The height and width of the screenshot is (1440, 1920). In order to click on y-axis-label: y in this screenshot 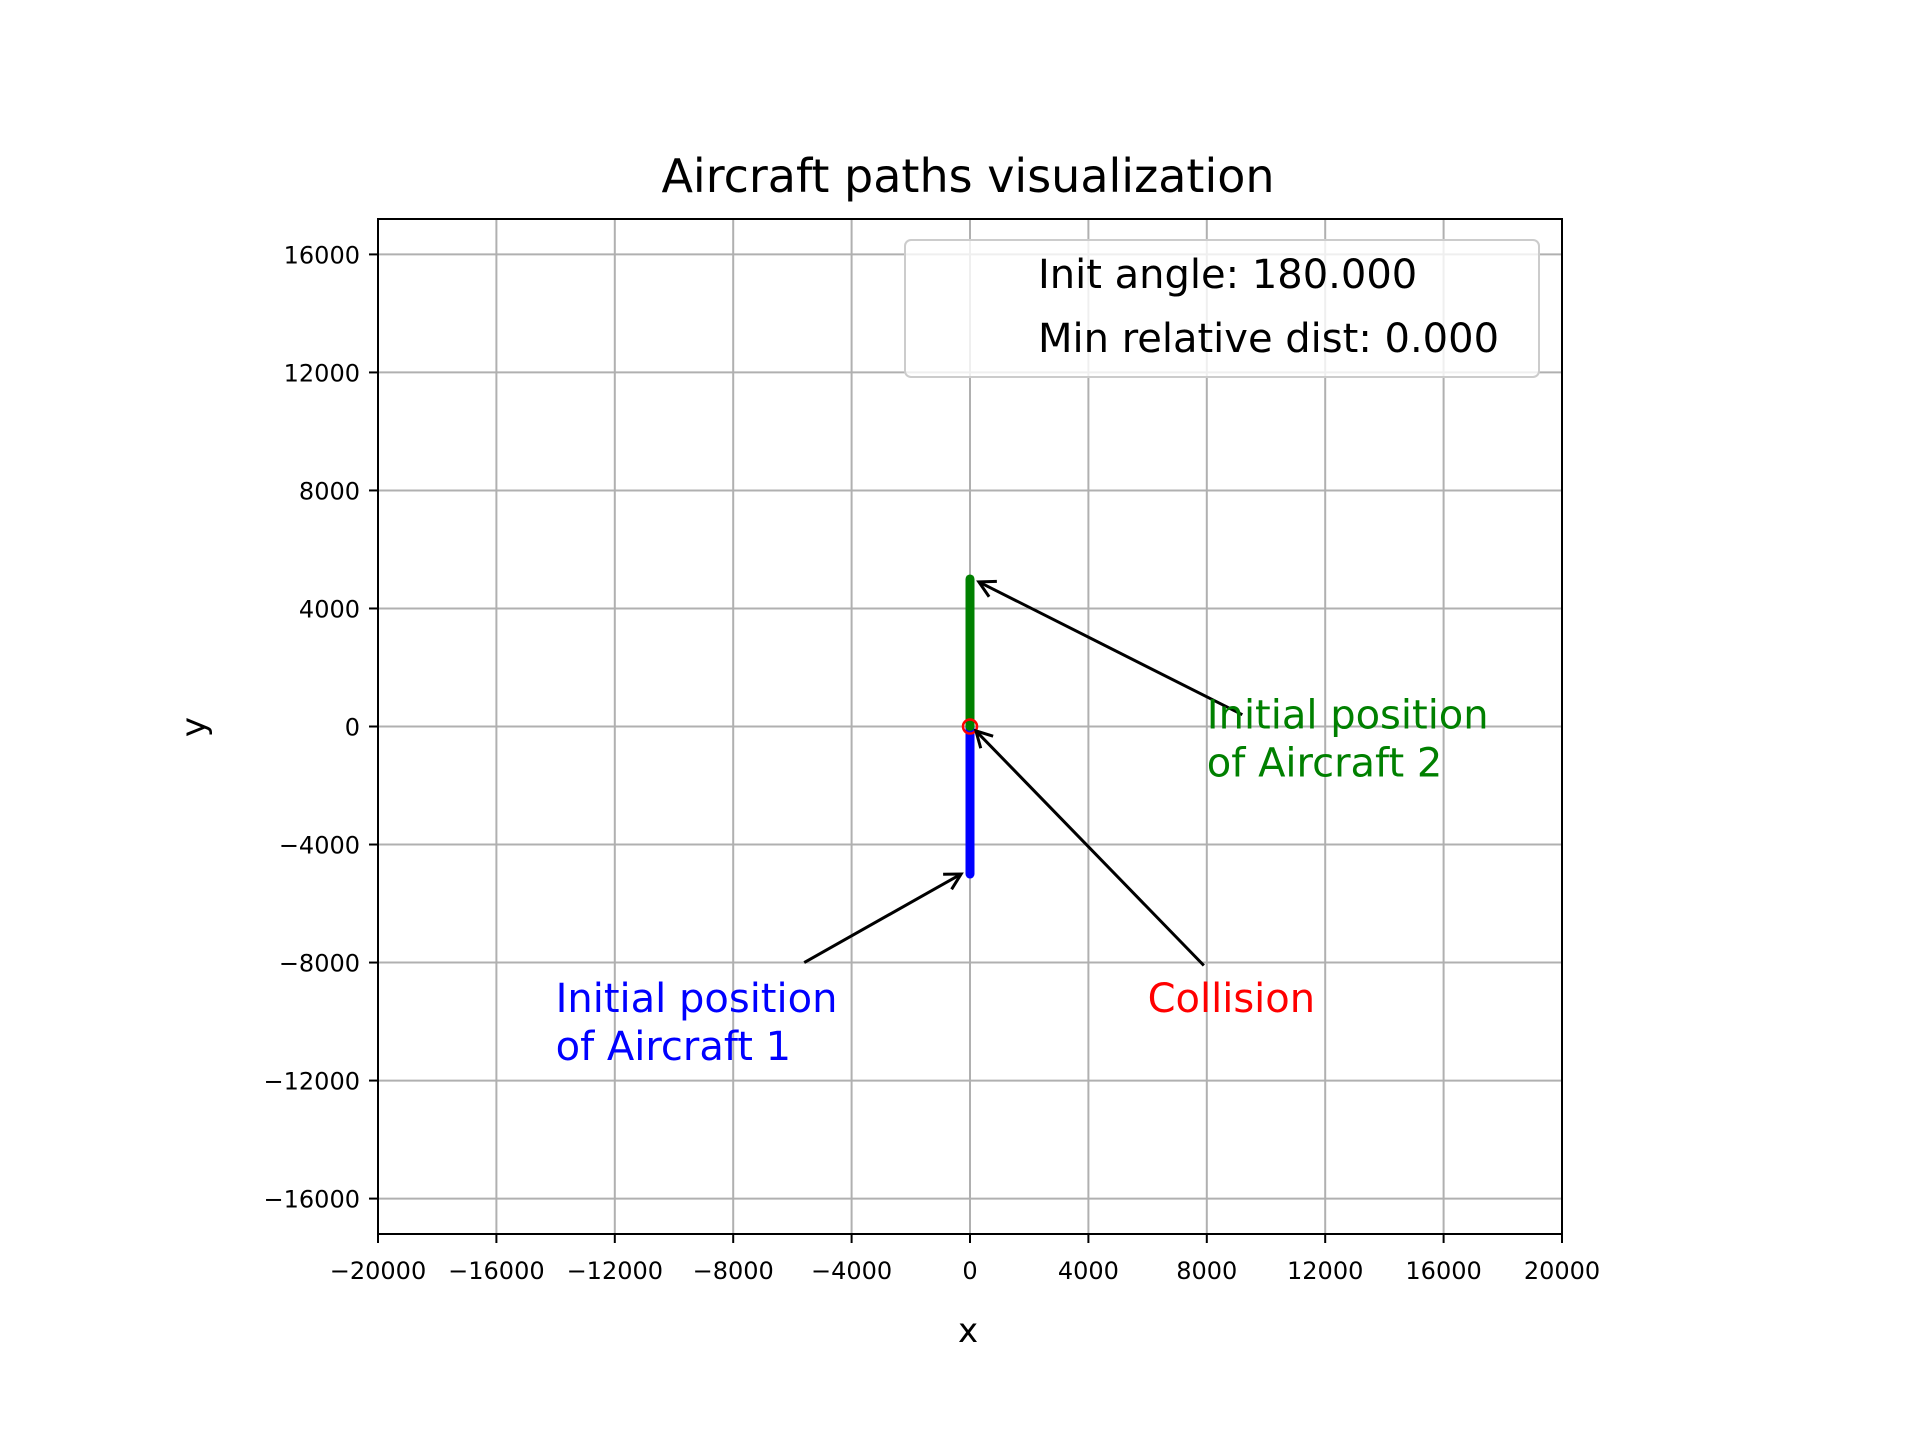, I will do `click(194, 727)`.